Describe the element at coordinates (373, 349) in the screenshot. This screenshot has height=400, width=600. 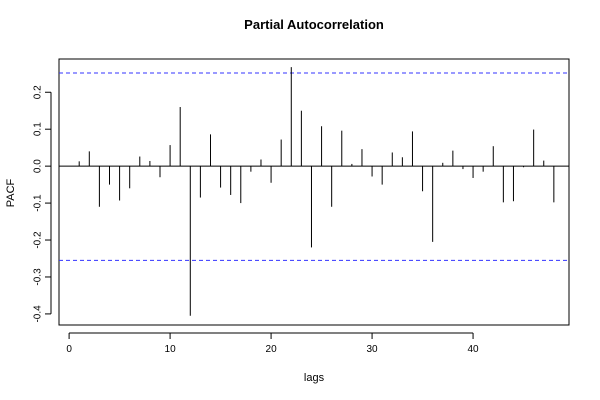
I see `x-tick-label: 30` at that location.